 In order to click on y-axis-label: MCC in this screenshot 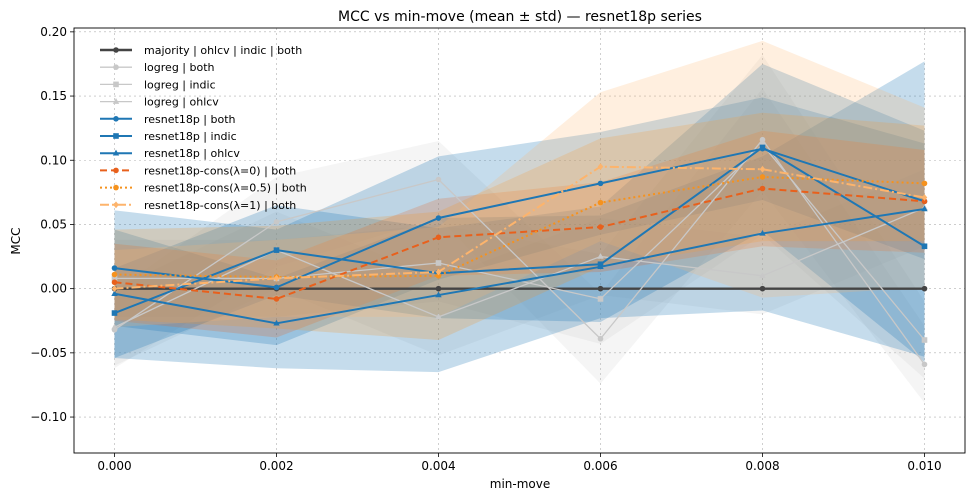, I will do `click(16, 240)`.